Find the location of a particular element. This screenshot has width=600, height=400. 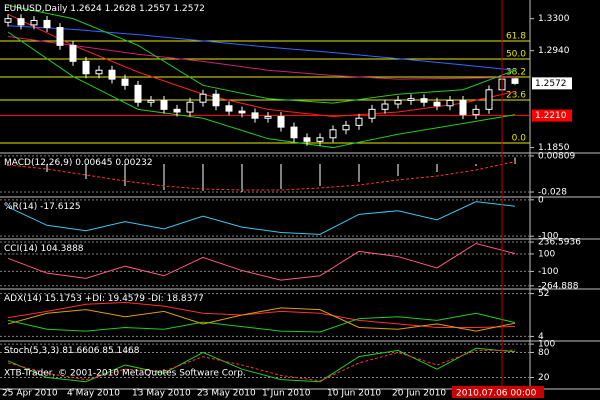

x-tick-label: 20 Jun 2010 is located at coordinates (419, 394).